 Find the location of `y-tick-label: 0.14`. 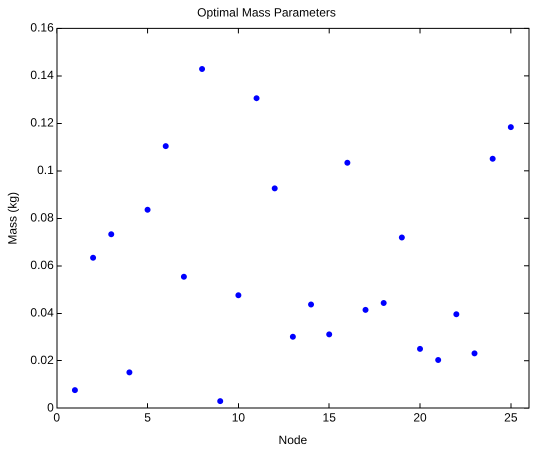

y-tick-label: 0.14 is located at coordinates (42, 75).